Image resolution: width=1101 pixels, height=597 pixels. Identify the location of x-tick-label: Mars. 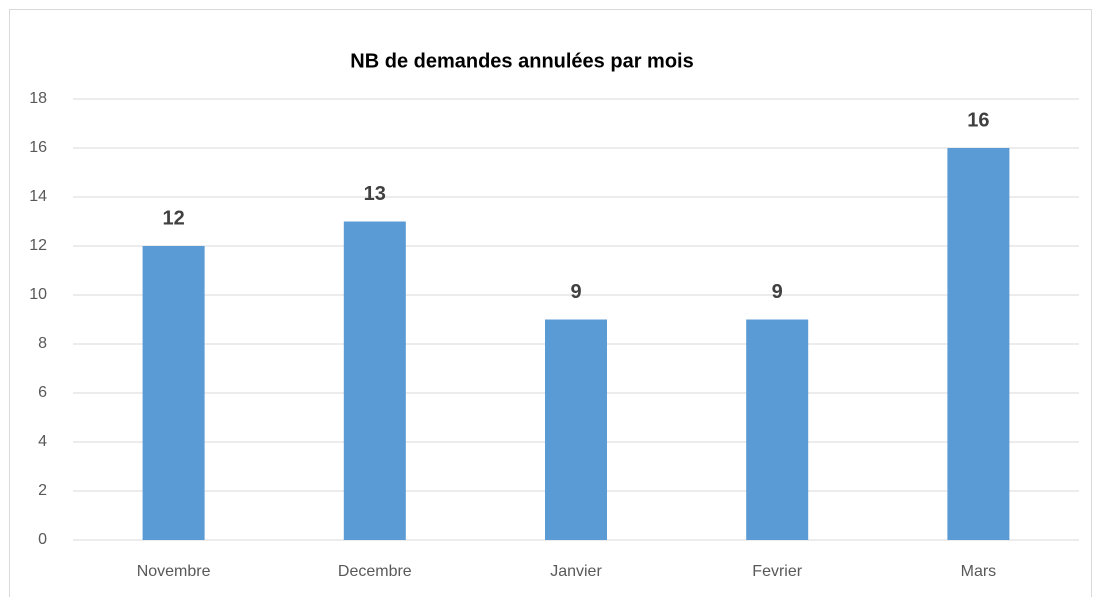
(979, 571).